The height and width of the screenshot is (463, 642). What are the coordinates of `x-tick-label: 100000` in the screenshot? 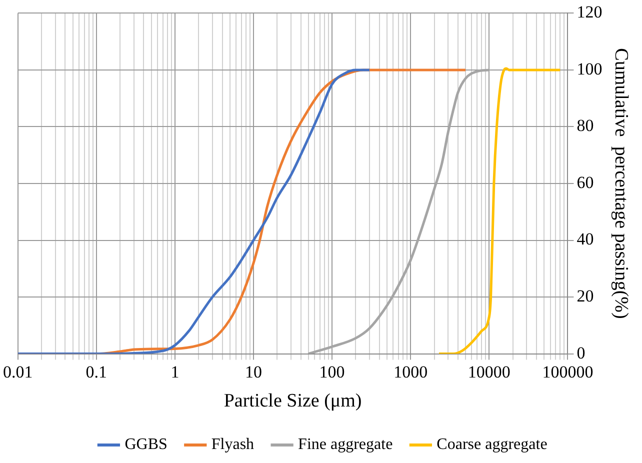 It's located at (568, 372).